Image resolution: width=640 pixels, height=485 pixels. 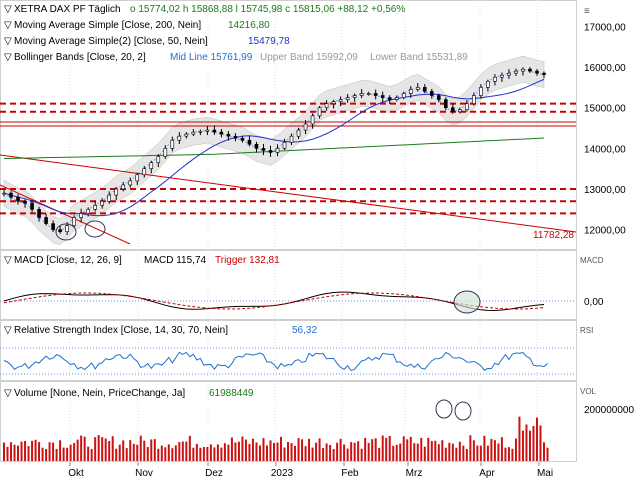 I want to click on x-tick-label: Nov, so click(x=144, y=473).